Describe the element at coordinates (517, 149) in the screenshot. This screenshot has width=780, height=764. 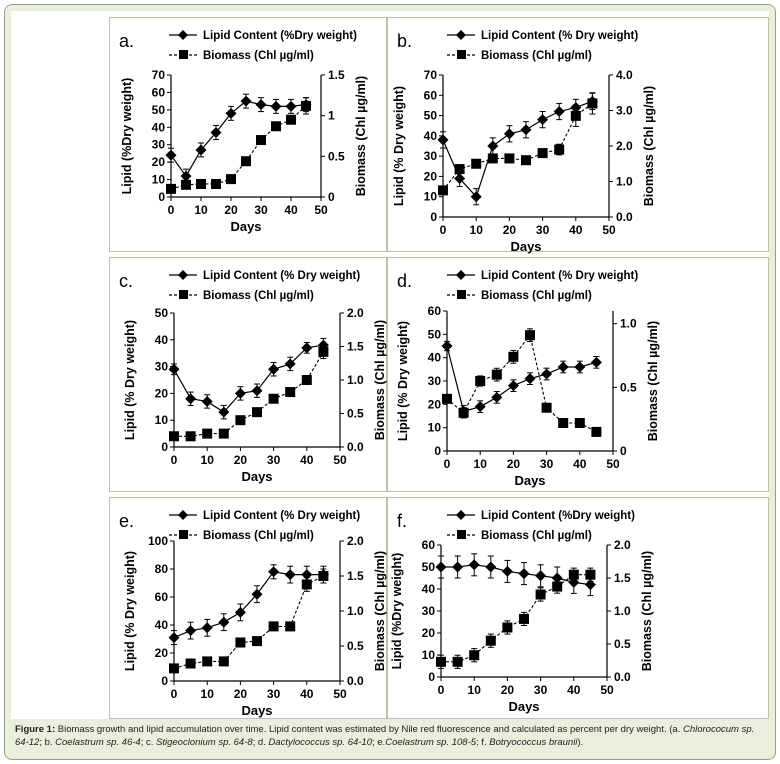
I see `series-line-lipid` at that location.